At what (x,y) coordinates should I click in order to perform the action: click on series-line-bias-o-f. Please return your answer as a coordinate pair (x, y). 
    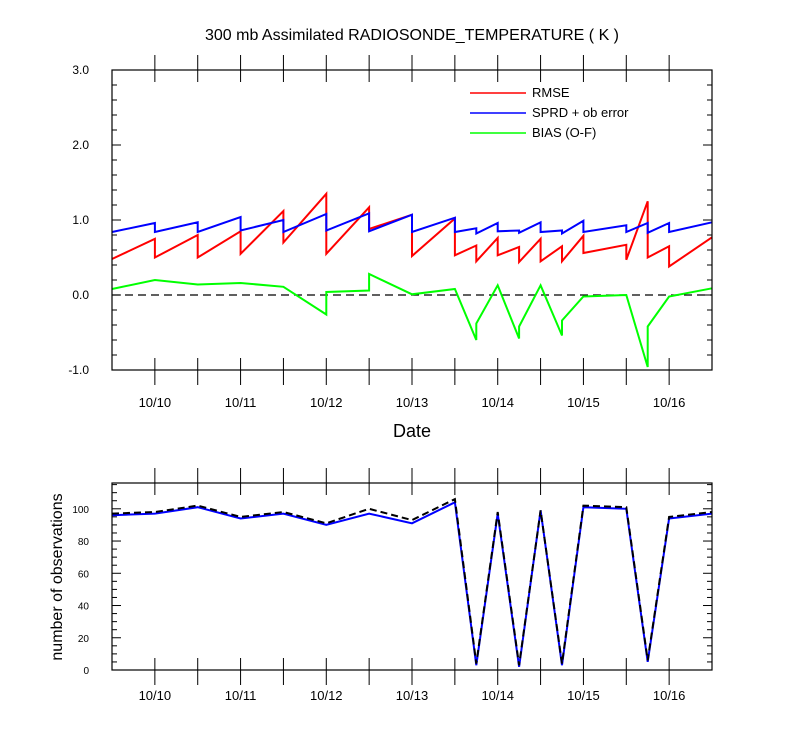
    Looking at the image, I should click on (412, 320).